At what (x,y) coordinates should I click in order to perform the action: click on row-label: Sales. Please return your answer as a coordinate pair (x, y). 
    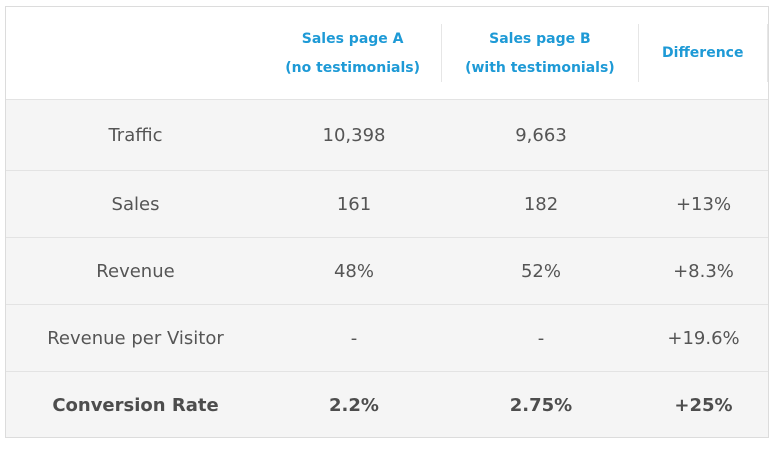
    Looking at the image, I should click on (135, 204).